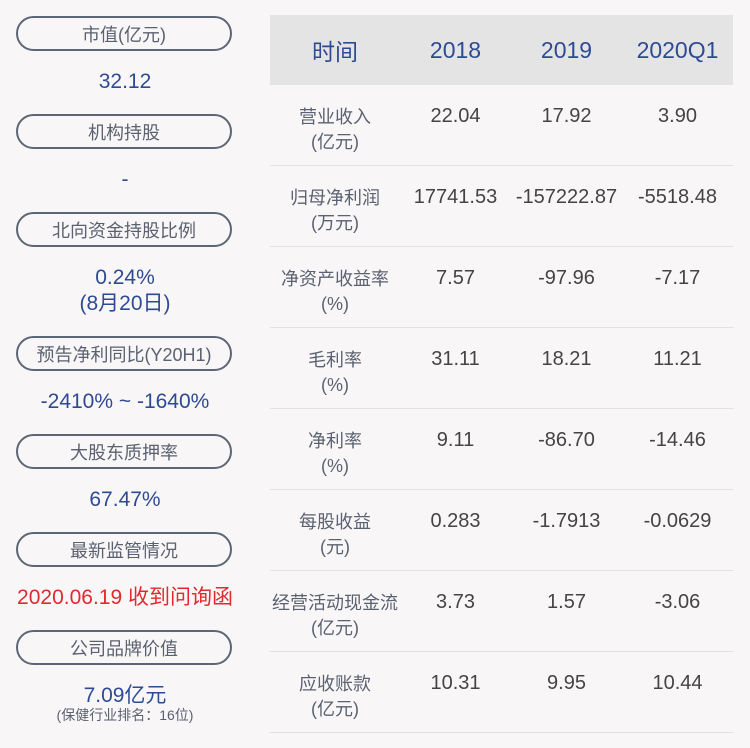 Image resolution: width=750 pixels, height=748 pixels. What do you see at coordinates (125, 81) in the screenshot?
I see `metric-value-market-cap: 32.12` at bounding box center [125, 81].